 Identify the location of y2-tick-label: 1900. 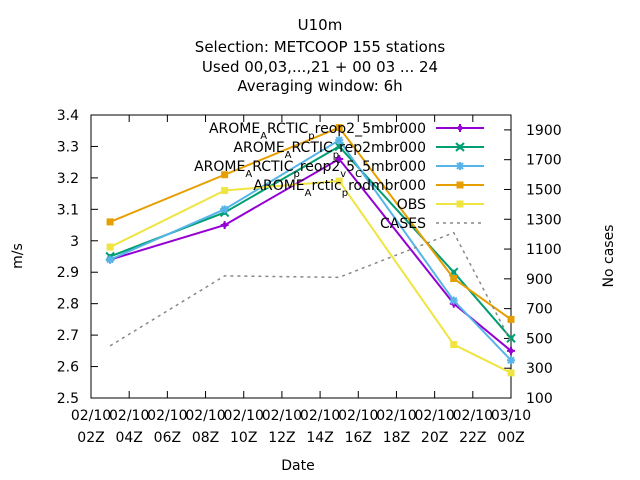
(544, 131).